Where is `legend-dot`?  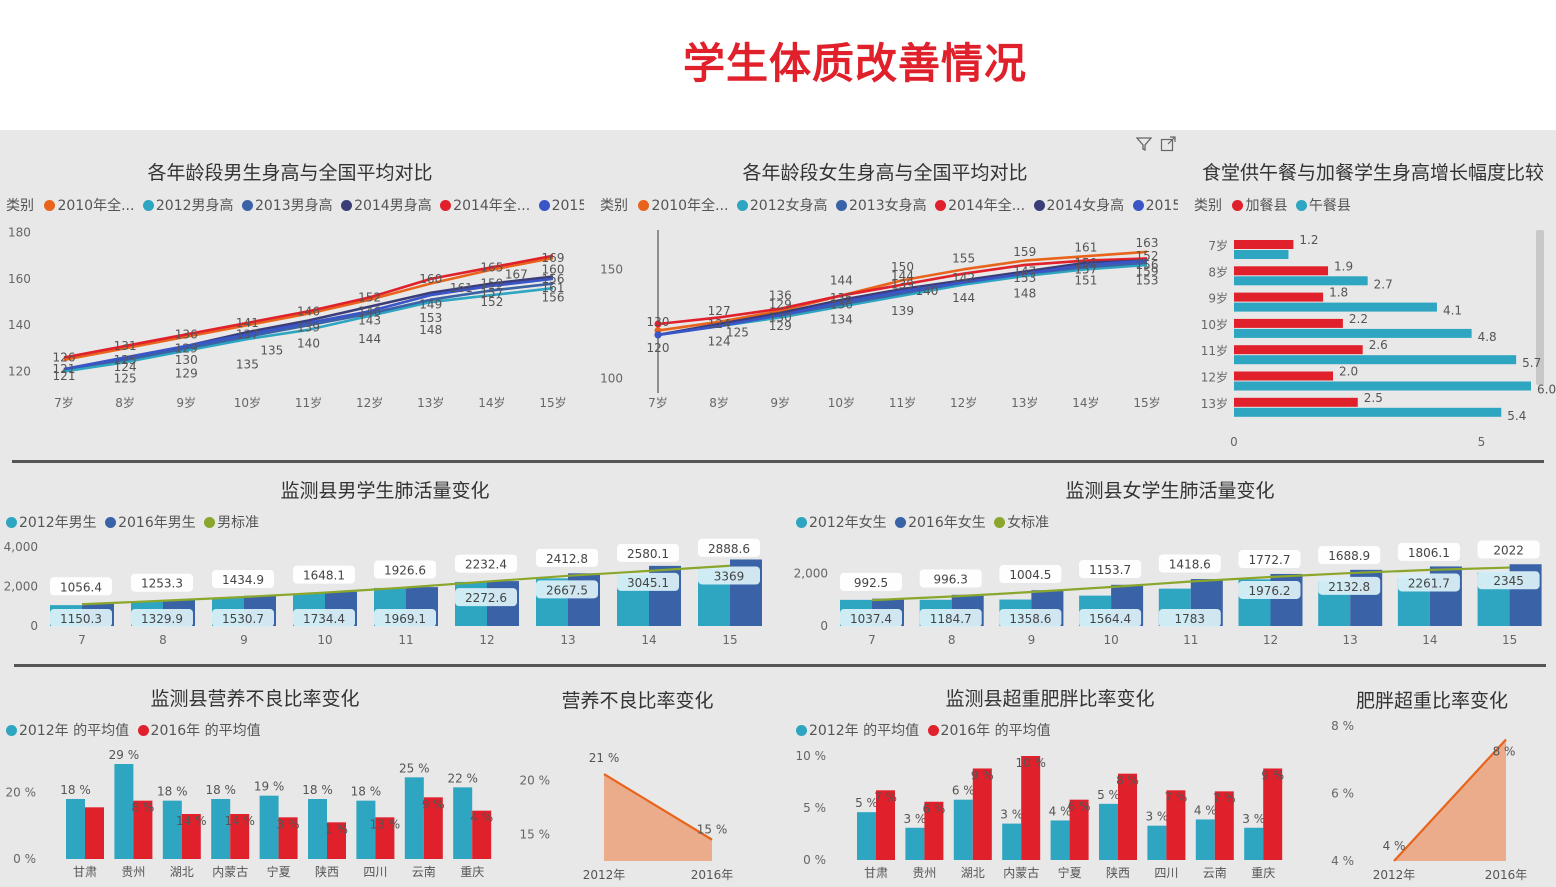 legend-dot is located at coordinates (347, 205).